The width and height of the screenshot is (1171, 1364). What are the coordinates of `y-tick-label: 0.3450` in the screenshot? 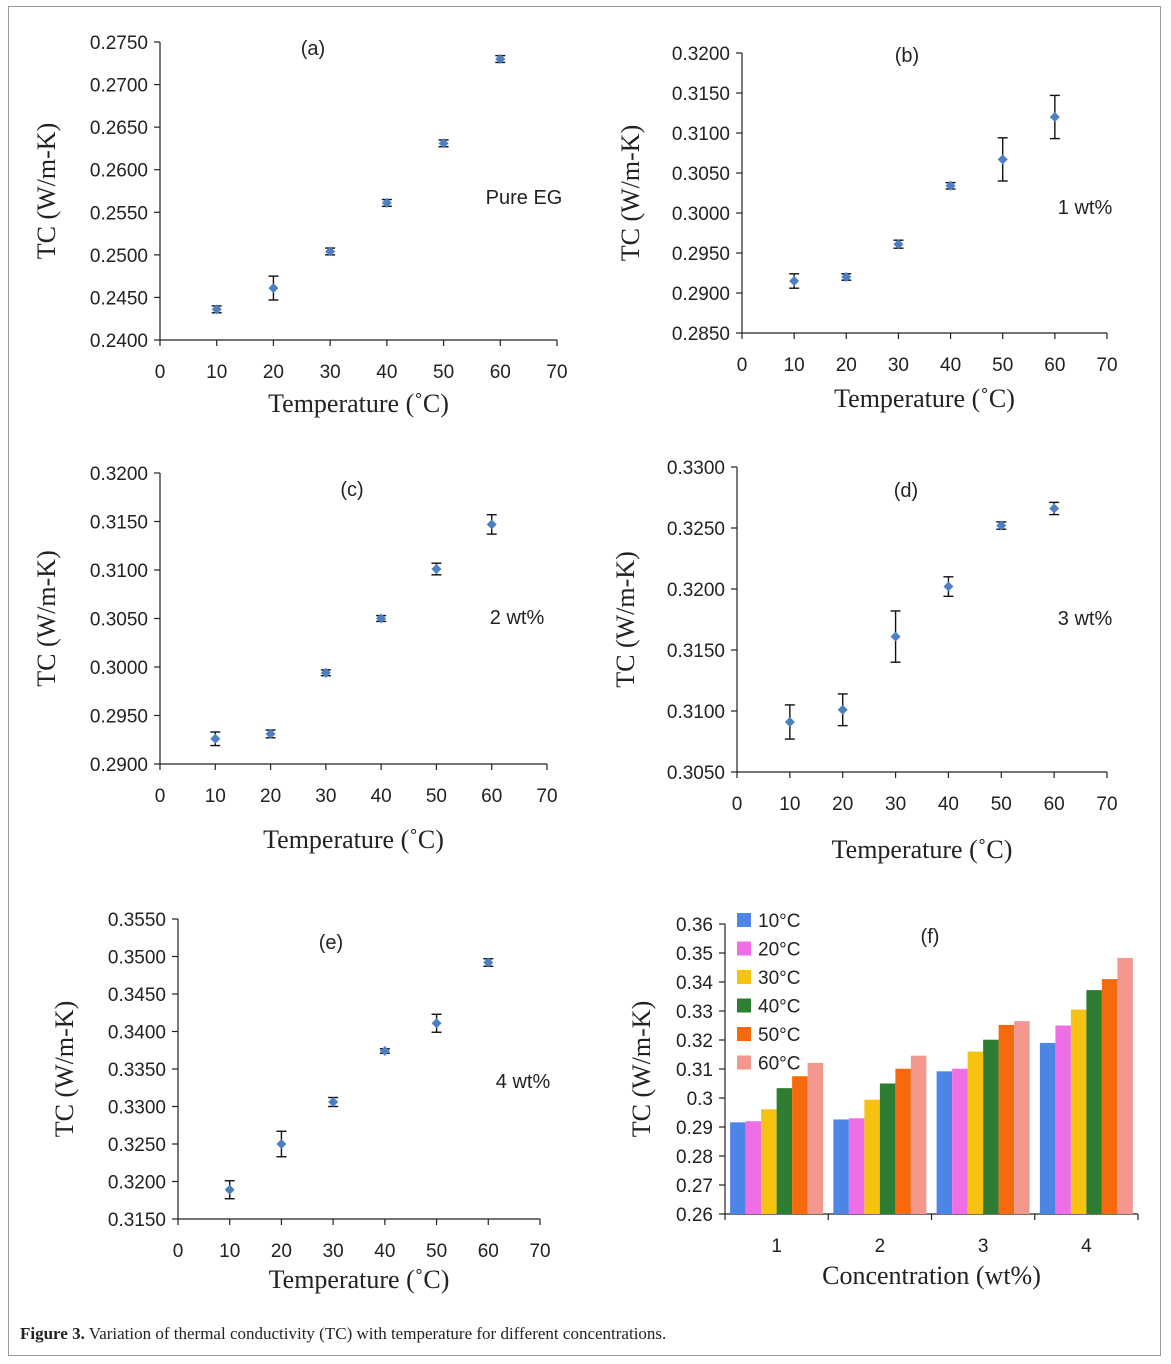 It's located at (137, 995).